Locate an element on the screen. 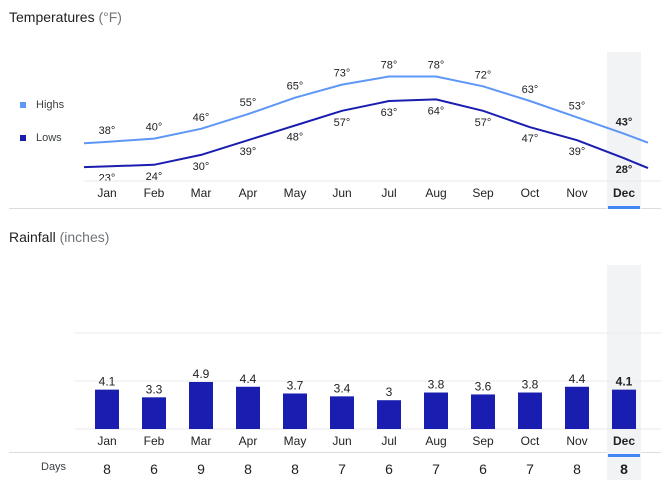 The width and height of the screenshot is (669, 489). days-label: Days is located at coordinates (54, 467).